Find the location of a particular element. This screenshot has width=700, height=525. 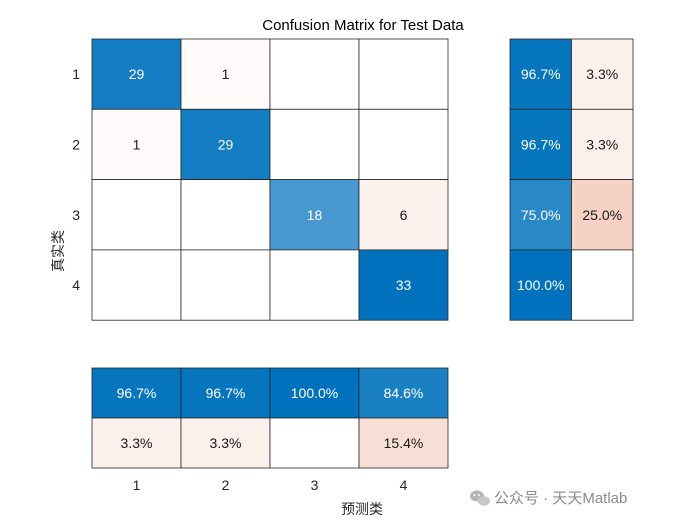

column-summary-incorrect-value: 15.4% is located at coordinates (404, 443).